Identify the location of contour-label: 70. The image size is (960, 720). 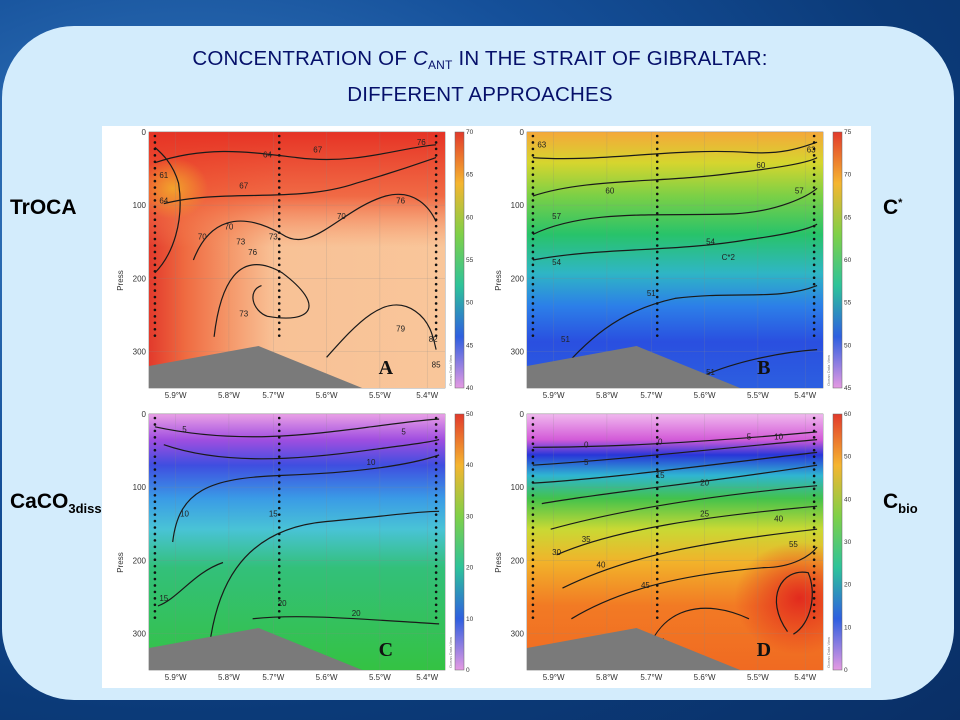
(202, 237).